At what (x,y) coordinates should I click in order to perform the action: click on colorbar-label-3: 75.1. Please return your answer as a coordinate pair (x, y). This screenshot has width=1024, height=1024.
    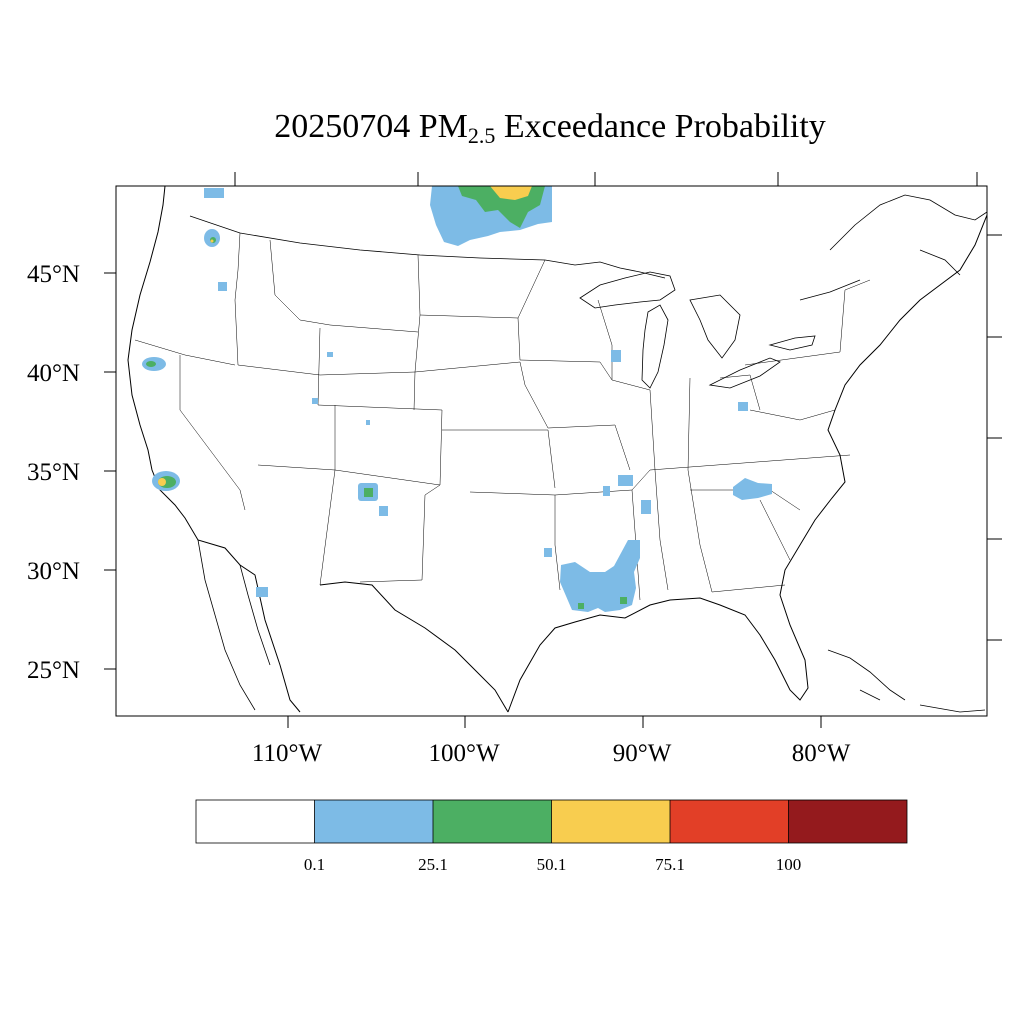
    Looking at the image, I should click on (670, 864).